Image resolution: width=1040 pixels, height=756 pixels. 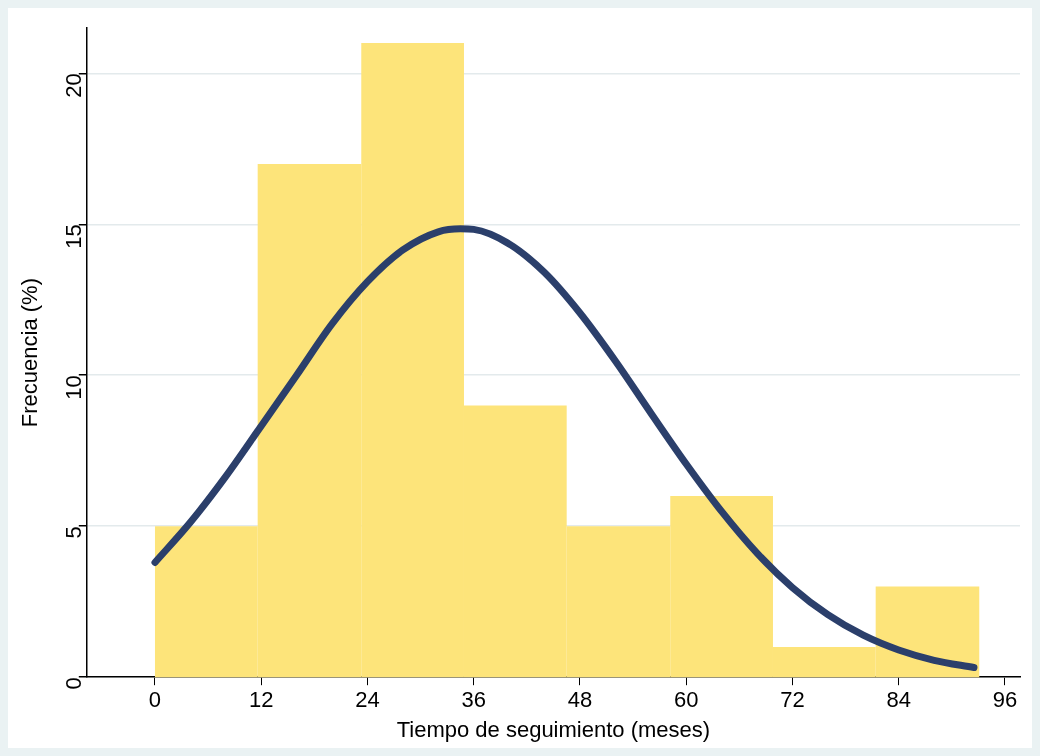 What do you see at coordinates (1005, 700) in the screenshot?
I see `x-tick-label: 96` at bounding box center [1005, 700].